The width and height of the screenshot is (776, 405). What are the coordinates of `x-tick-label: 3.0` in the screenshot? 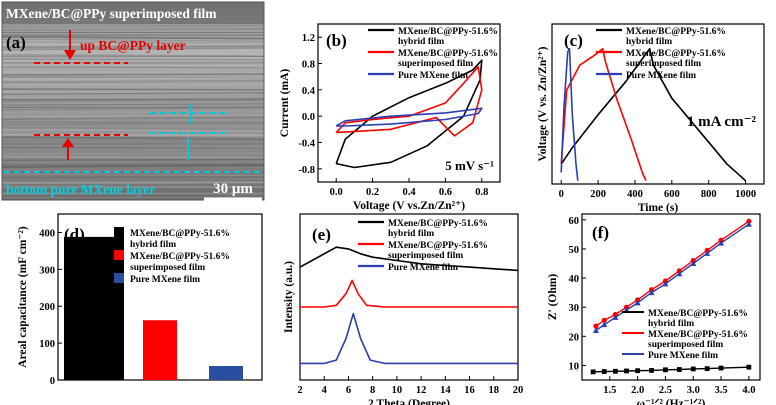 It's located at (693, 390).